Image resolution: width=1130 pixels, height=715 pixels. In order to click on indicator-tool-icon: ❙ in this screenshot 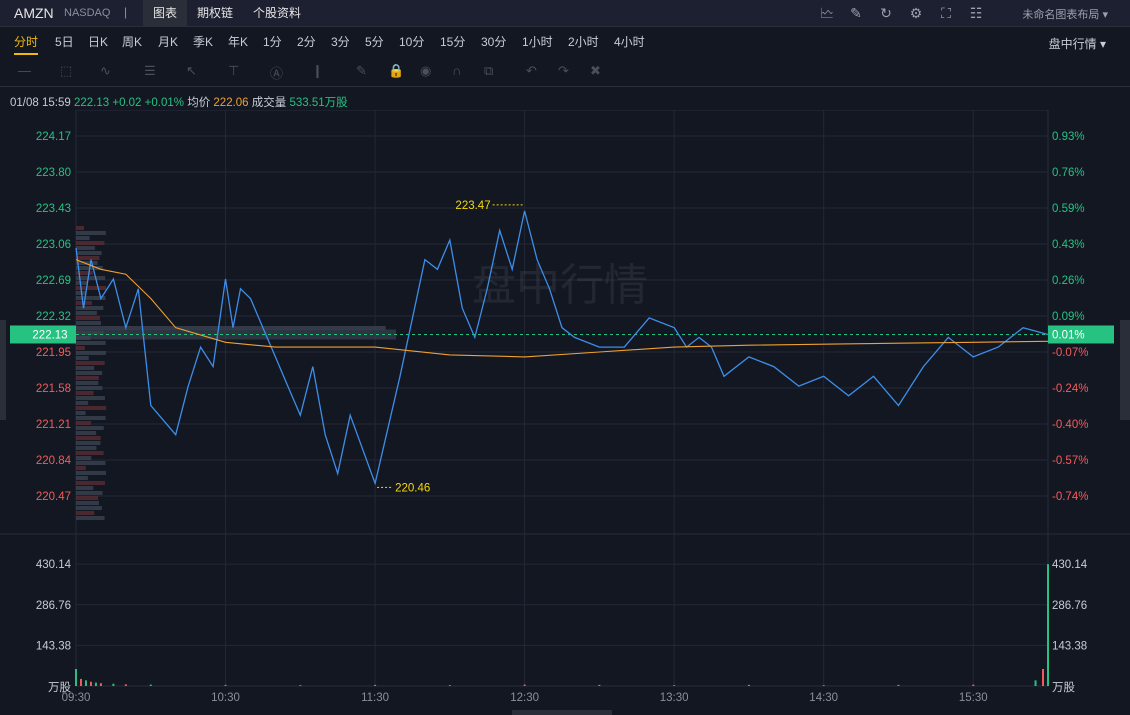, I will do `click(317, 70)`.